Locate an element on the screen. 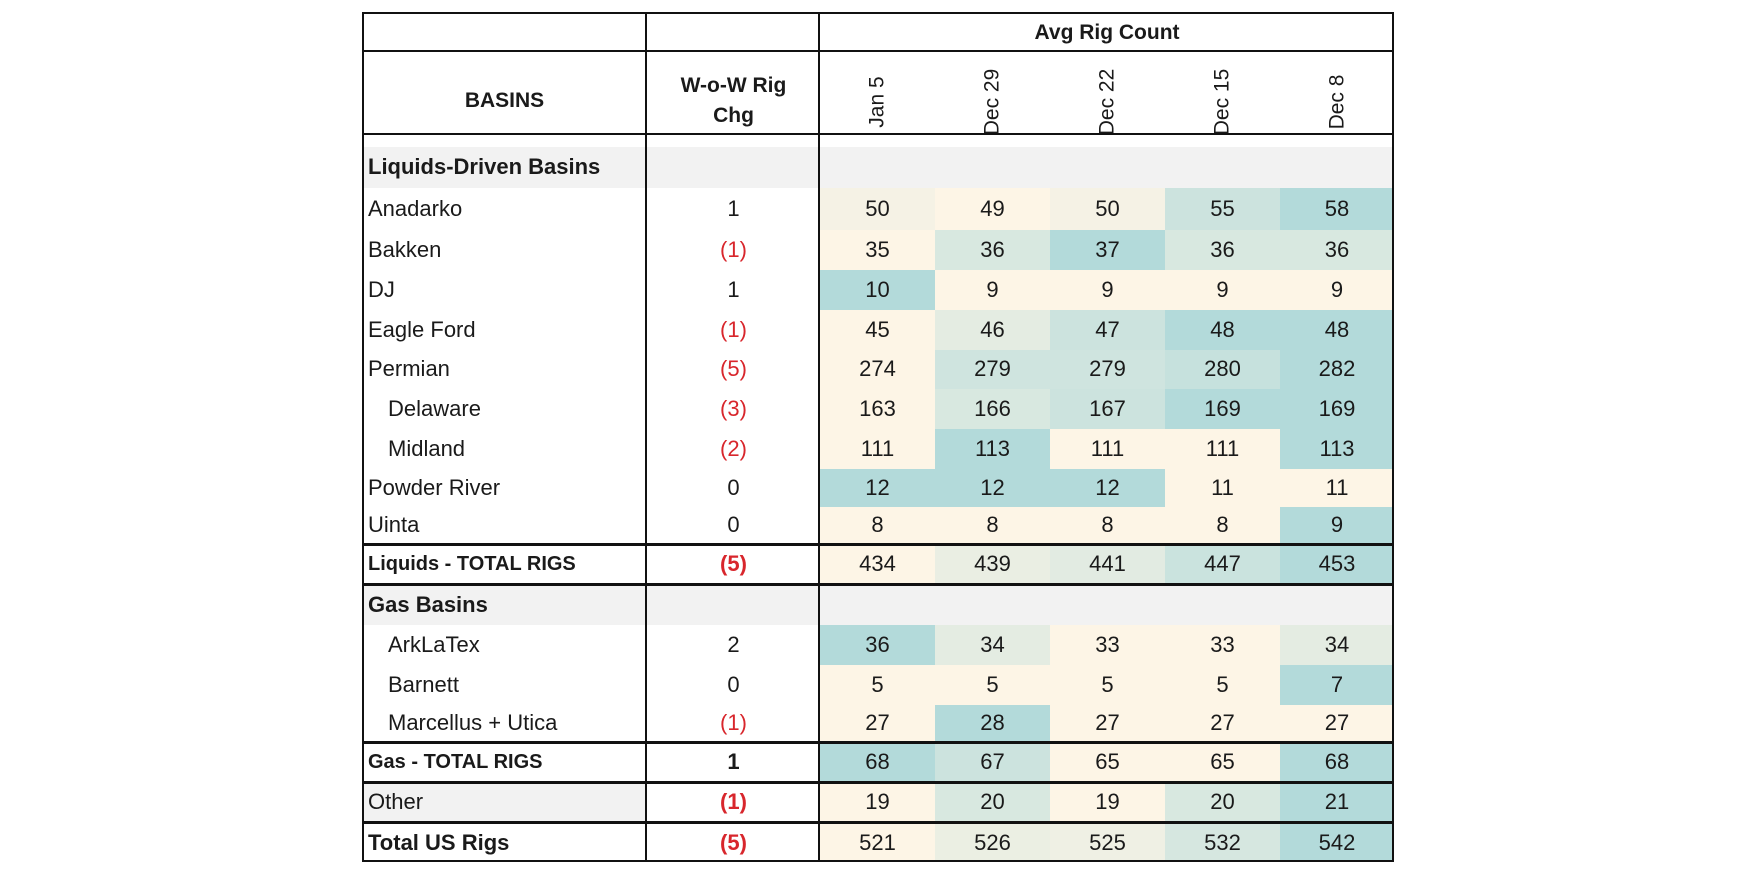  table-row: DJ 1 10 9 9 9 9 is located at coordinates (878, 289).